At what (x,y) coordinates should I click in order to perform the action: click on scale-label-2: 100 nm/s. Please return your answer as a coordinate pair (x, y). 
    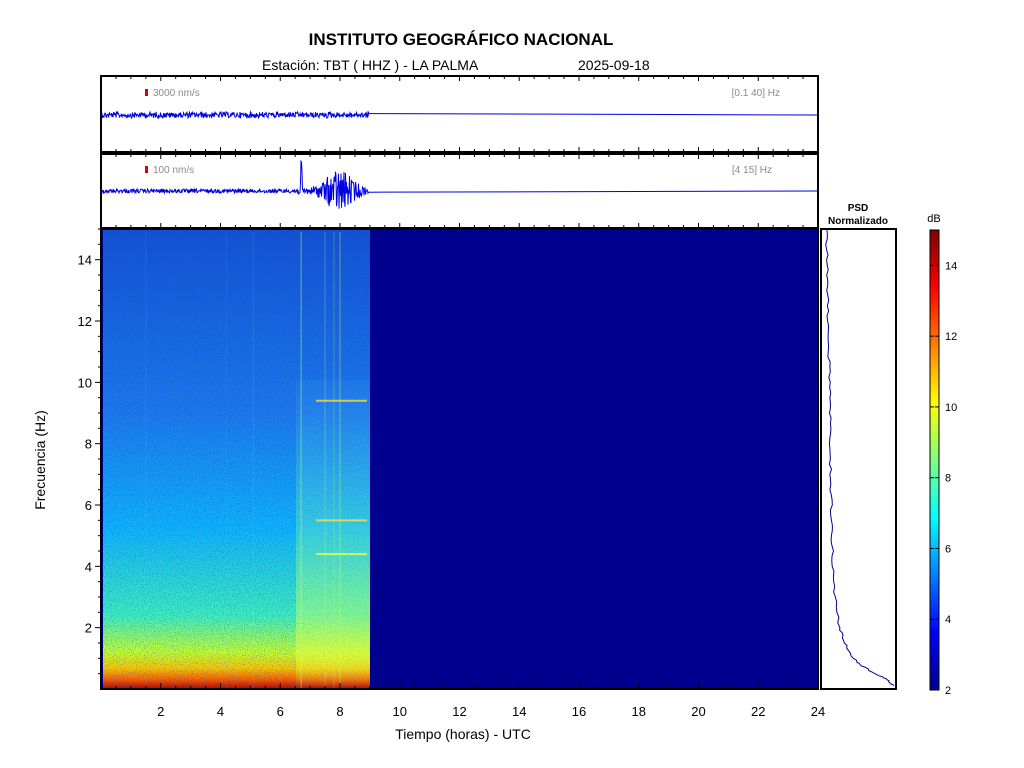
    Looking at the image, I should click on (173, 170).